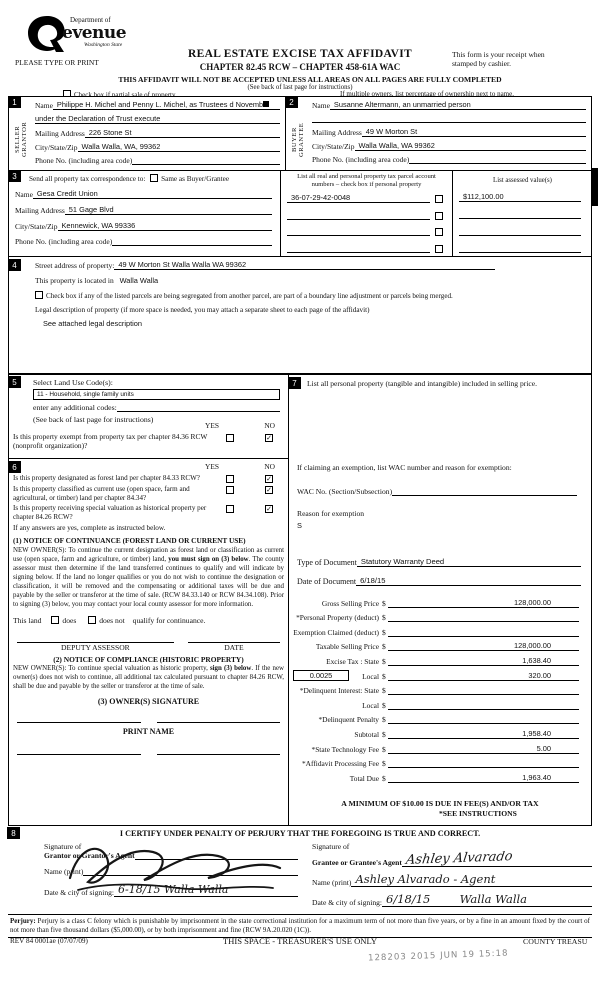 The height and width of the screenshot is (984, 600). What do you see at coordinates (198, 407) in the screenshot?
I see `additional-codes-field` at bounding box center [198, 407].